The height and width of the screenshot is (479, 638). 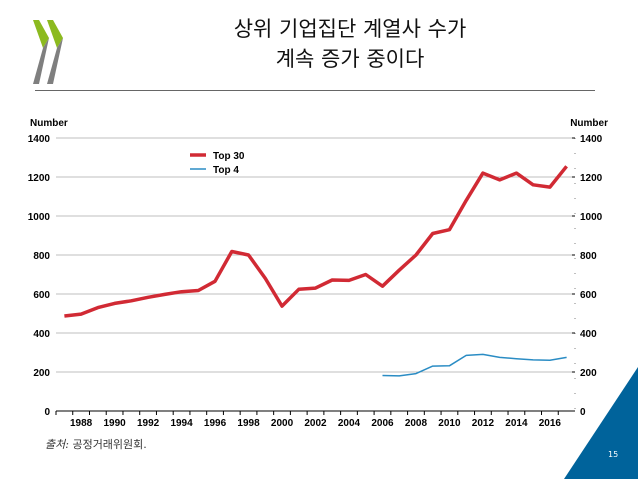 What do you see at coordinates (601, 423) in the screenshot?
I see `corner-triangle` at bounding box center [601, 423].